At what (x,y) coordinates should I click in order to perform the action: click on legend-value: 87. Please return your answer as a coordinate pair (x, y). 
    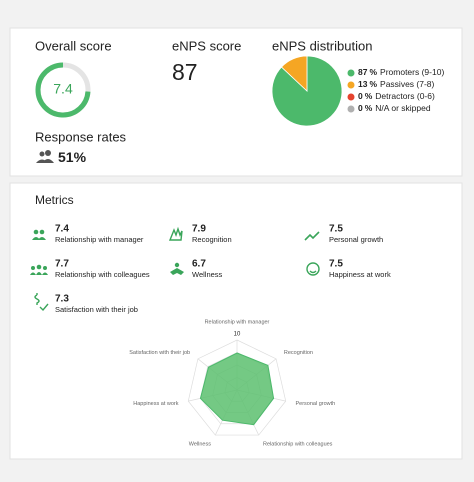
    Looking at the image, I should click on (363, 72).